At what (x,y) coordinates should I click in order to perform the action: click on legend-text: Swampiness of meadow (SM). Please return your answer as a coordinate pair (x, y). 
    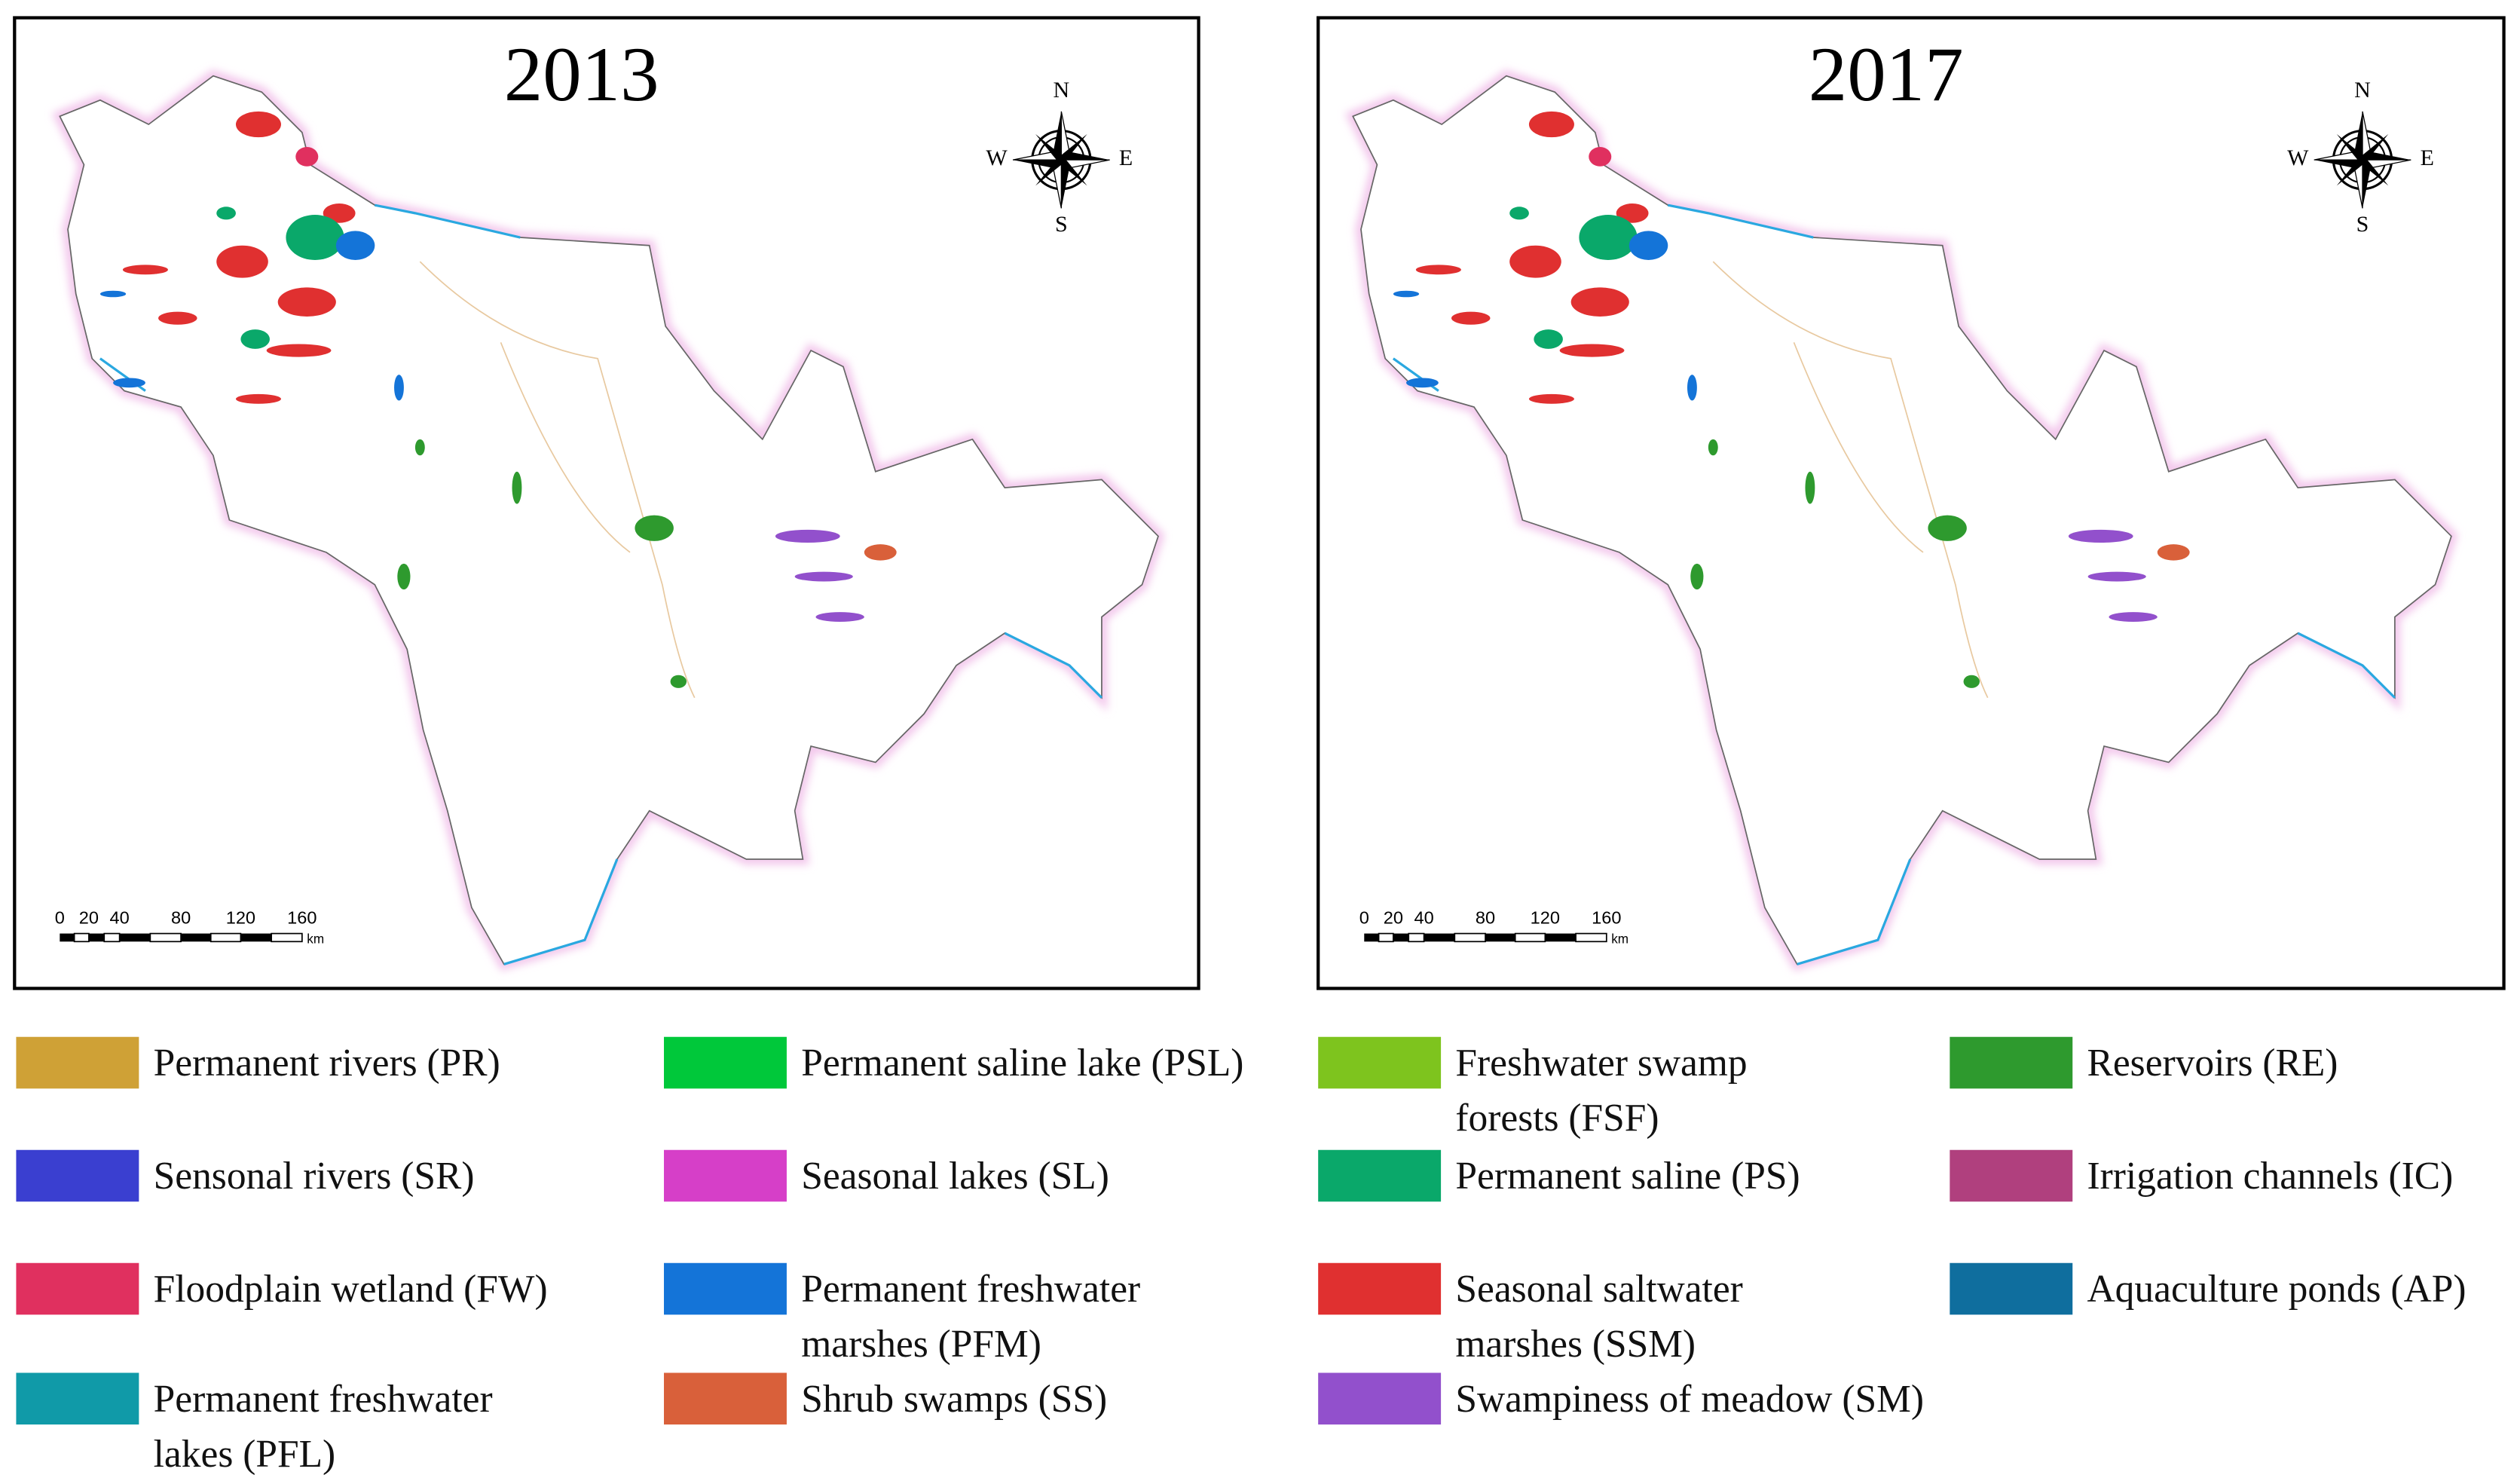
    Looking at the image, I should click on (1689, 1400).